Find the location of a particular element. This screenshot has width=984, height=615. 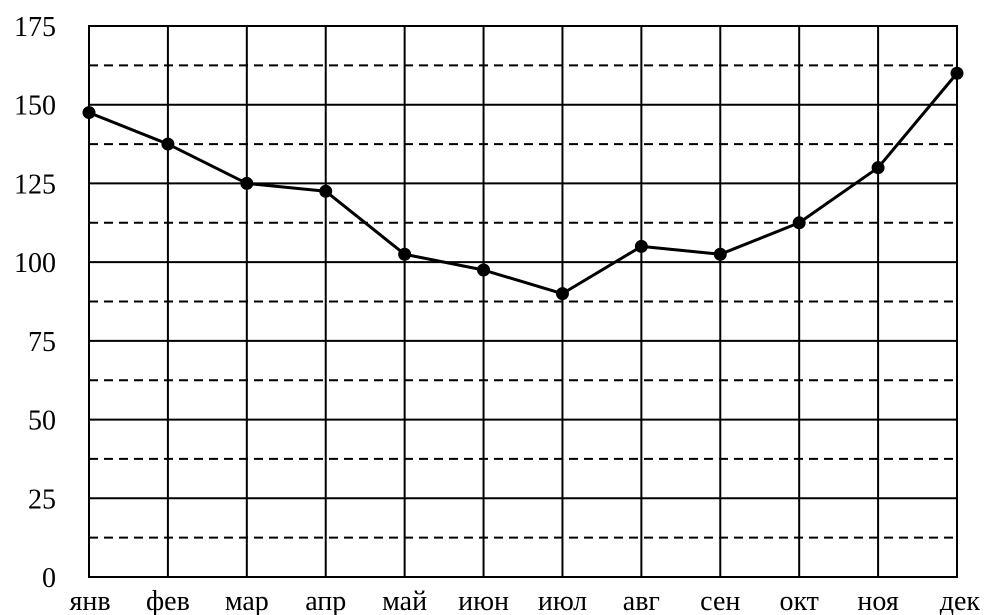

x-category-label: окт is located at coordinates (798, 600).